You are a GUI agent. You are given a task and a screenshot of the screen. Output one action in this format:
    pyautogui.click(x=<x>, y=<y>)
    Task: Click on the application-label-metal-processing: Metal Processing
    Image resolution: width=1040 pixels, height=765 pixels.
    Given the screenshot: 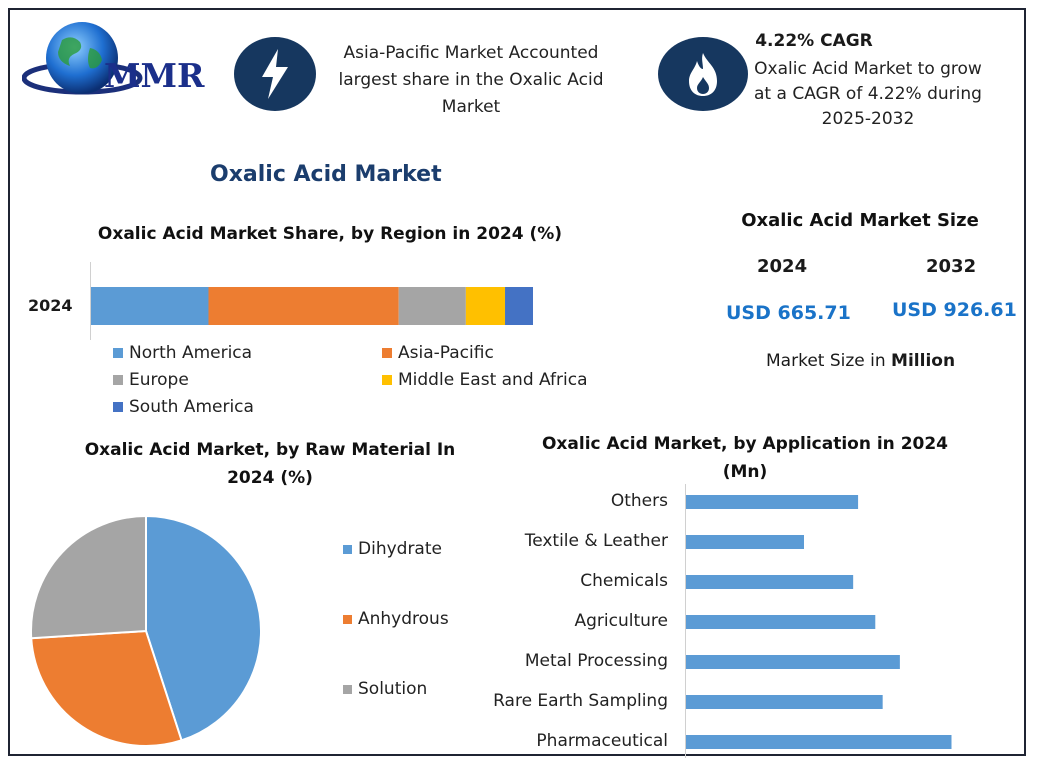 What is the action you would take?
    pyautogui.click(x=596, y=661)
    